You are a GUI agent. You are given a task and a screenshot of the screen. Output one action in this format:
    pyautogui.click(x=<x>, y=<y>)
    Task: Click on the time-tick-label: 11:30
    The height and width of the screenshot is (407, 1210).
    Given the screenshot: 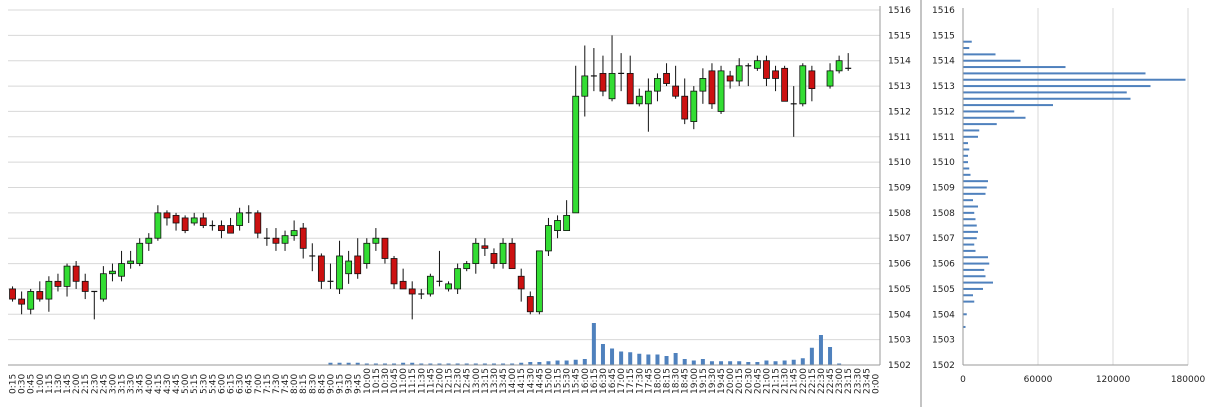 What is the action you would take?
    pyautogui.click(x=422, y=381)
    